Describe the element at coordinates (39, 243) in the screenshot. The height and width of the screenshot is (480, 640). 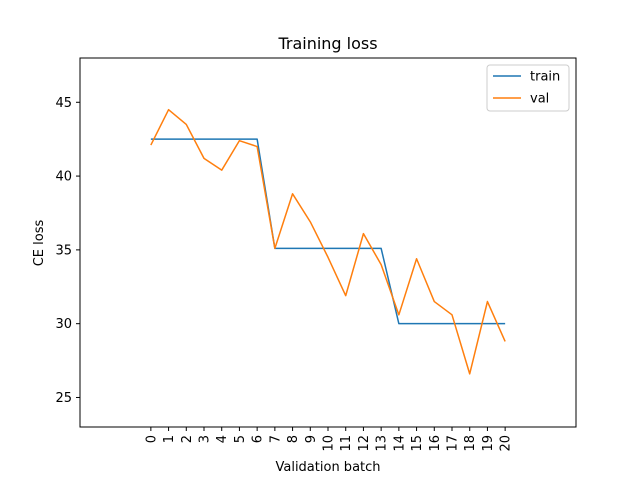
I see `y-axis-label: CE loss` at that location.